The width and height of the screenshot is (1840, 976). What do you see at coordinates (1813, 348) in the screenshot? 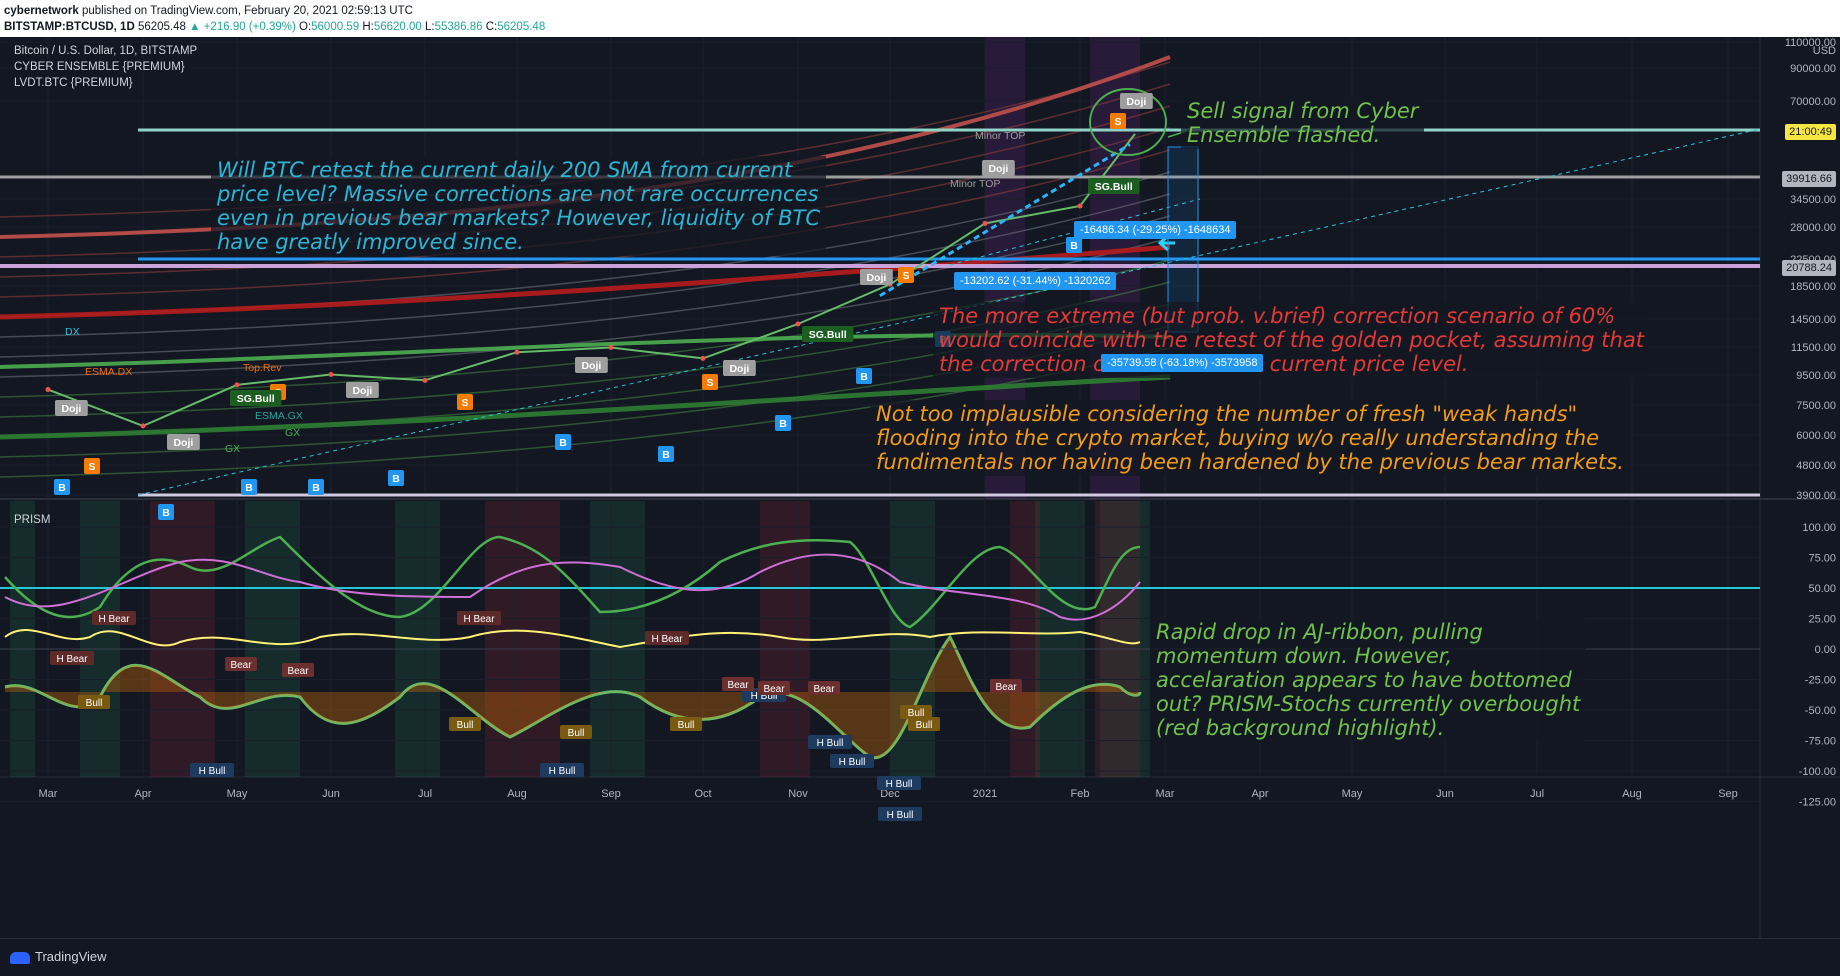
I see `price-tick-label: 11500.00` at bounding box center [1813, 348].